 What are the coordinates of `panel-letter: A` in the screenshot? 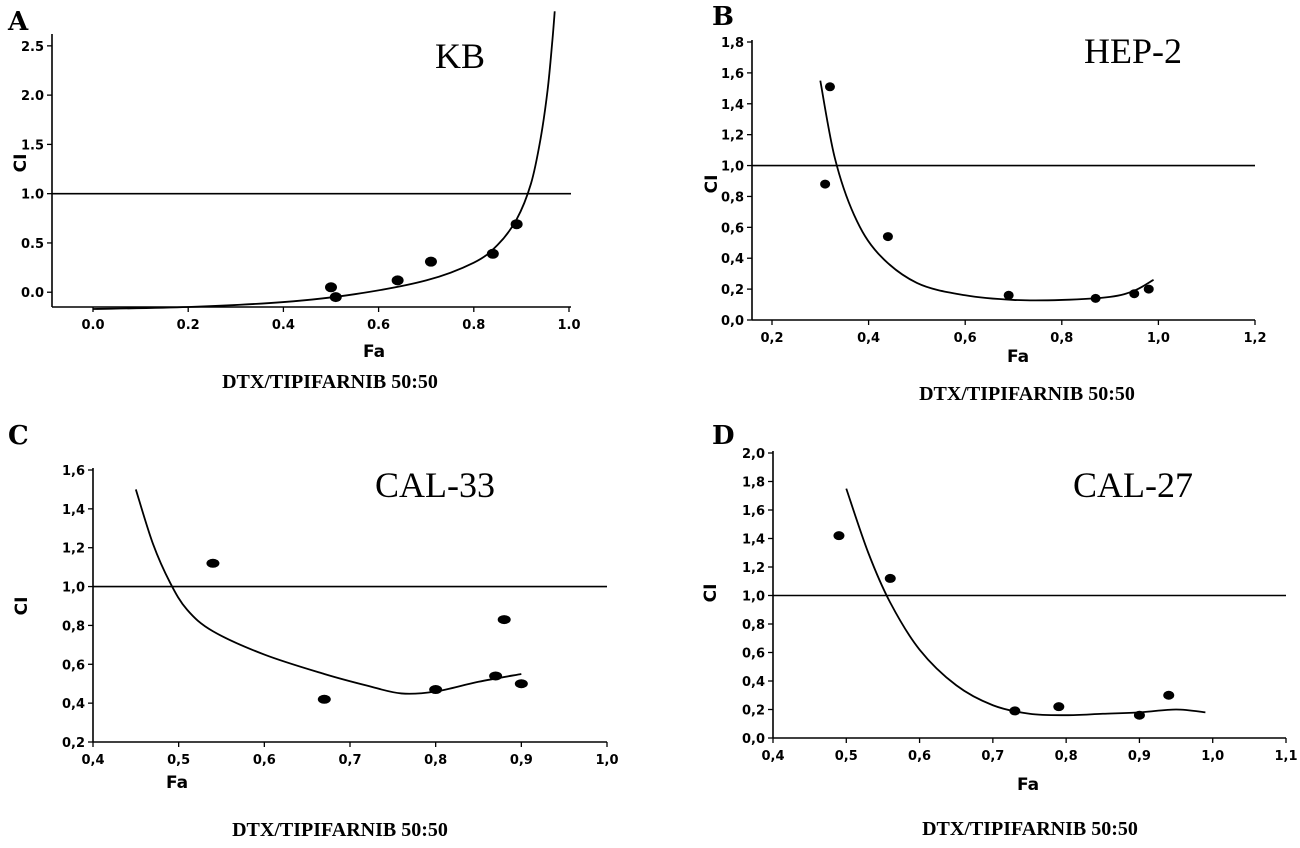 It's located at (18, 22).